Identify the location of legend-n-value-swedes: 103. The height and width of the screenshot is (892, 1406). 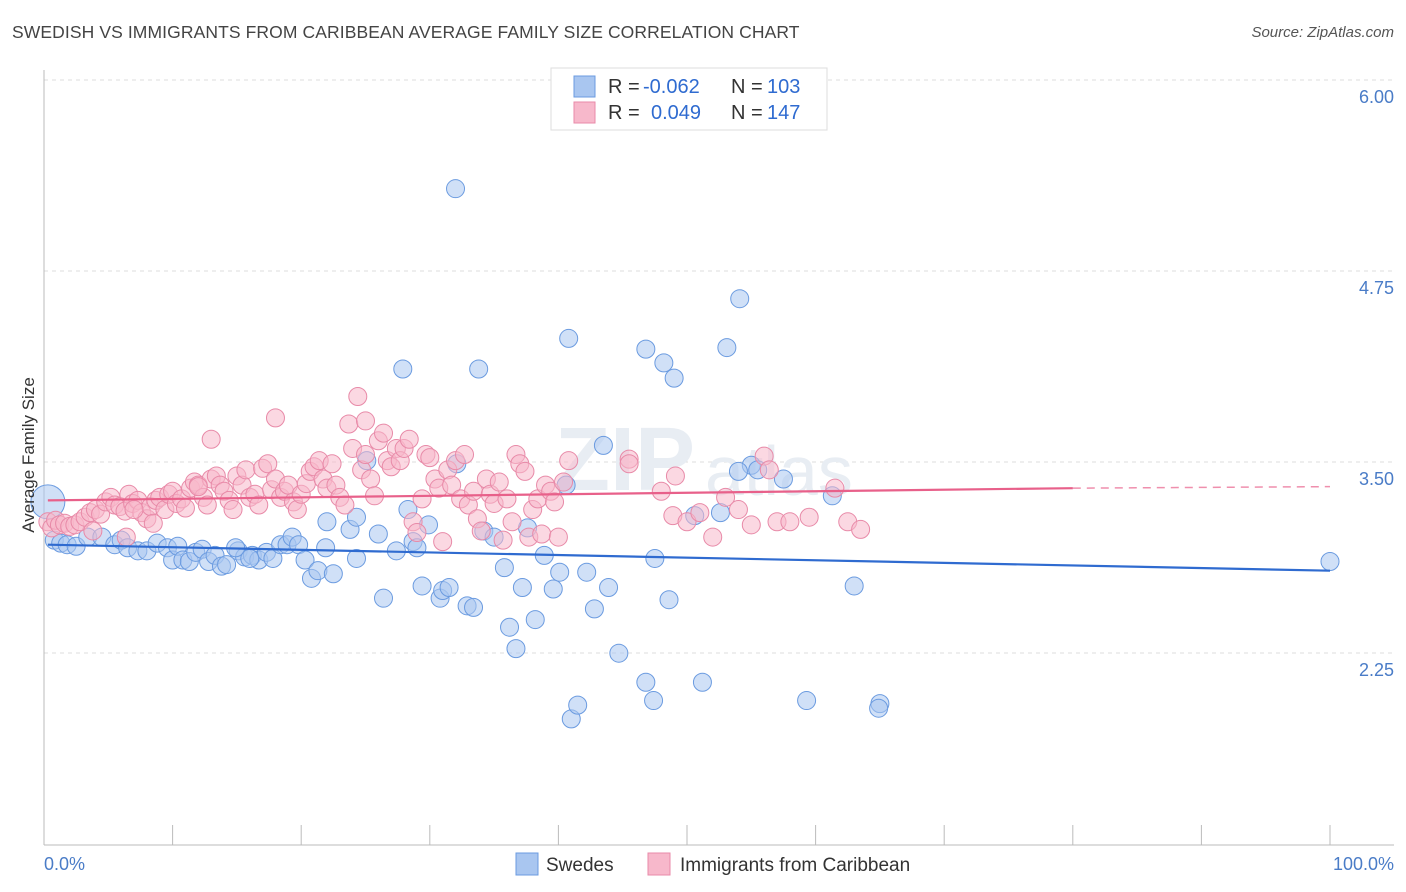
(783, 87).